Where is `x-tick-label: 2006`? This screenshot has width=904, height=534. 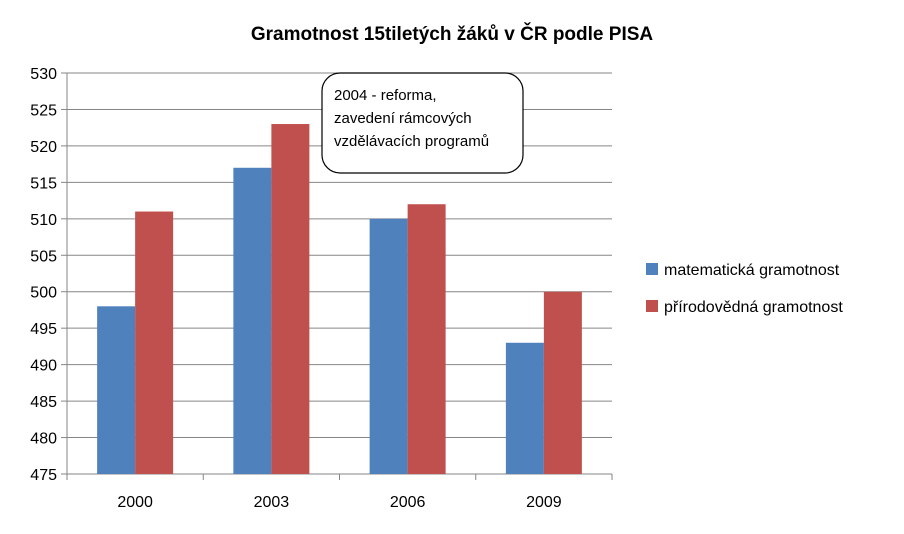
x-tick-label: 2006 is located at coordinates (408, 502).